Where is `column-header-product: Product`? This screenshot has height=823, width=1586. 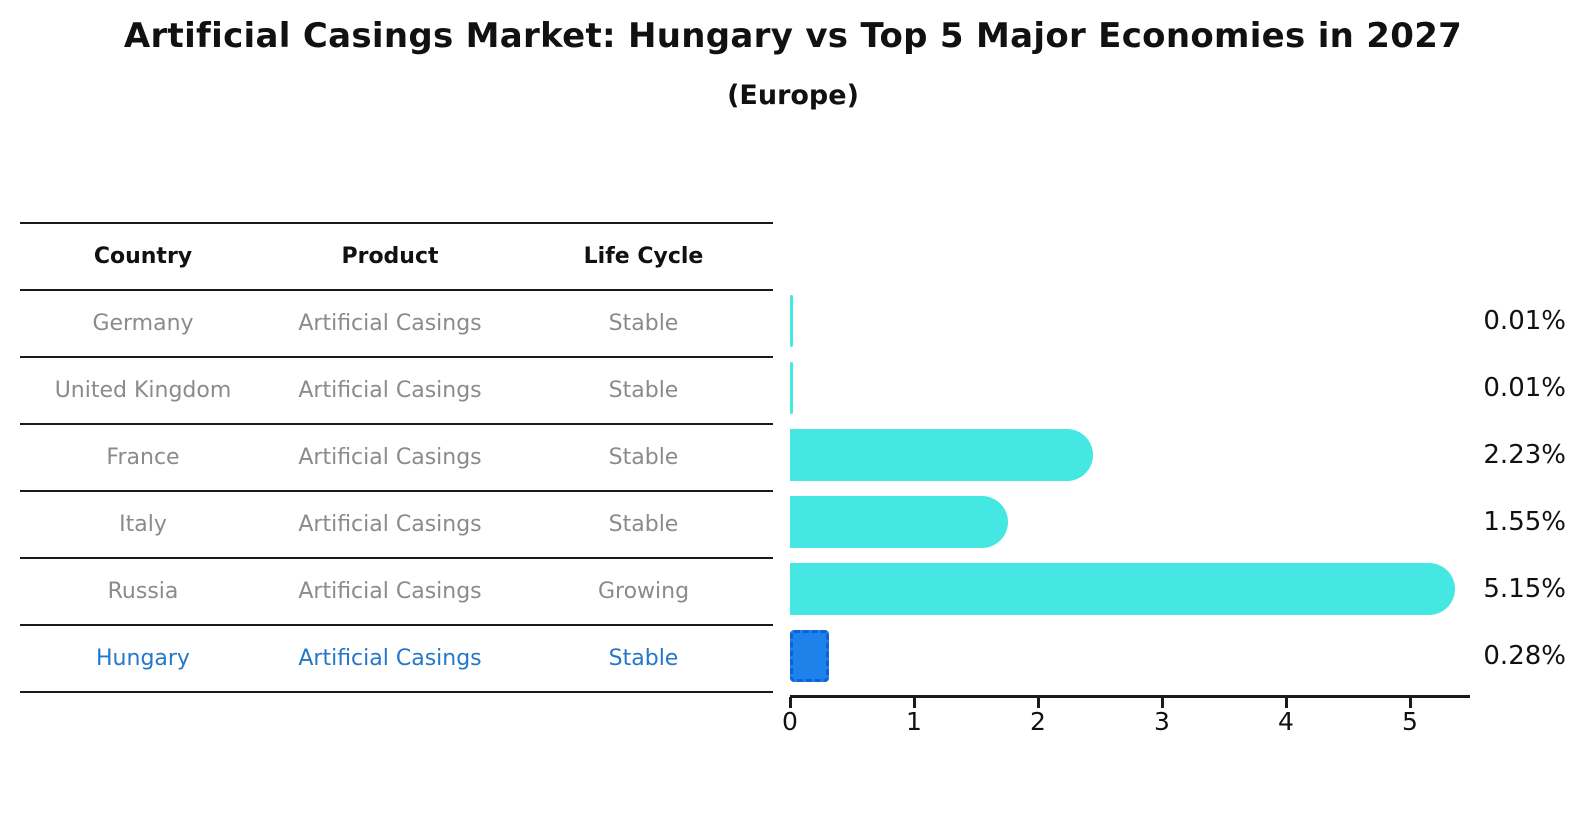
column-header-product: Product is located at coordinates (390, 256).